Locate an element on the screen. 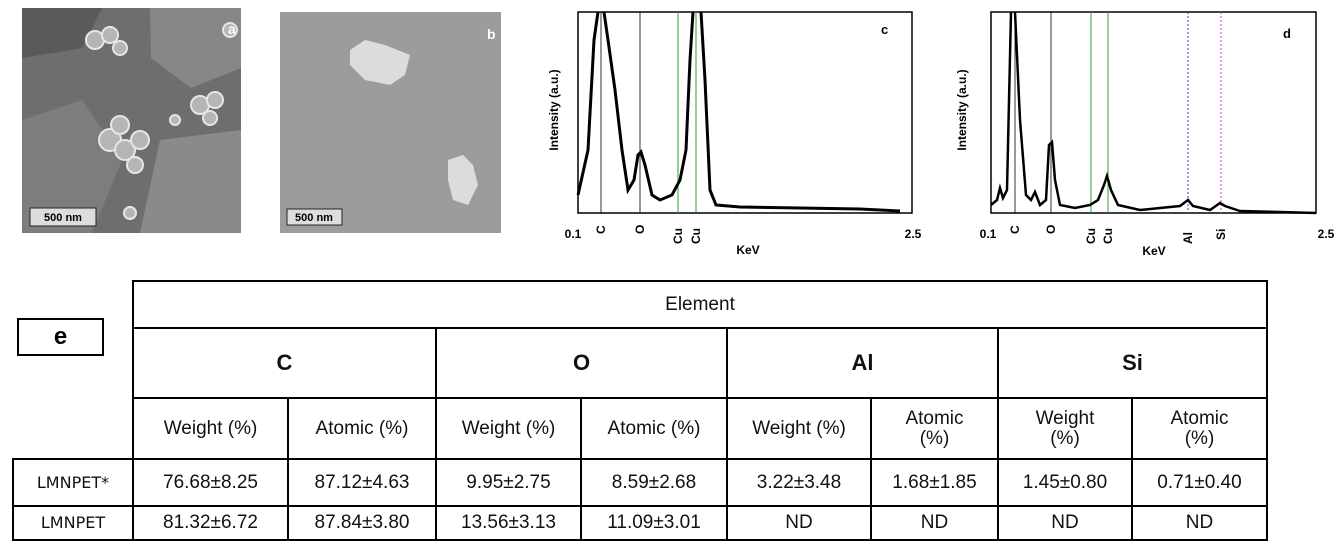 The width and height of the screenshot is (1340, 541). panel-label: a is located at coordinates (232, 29).